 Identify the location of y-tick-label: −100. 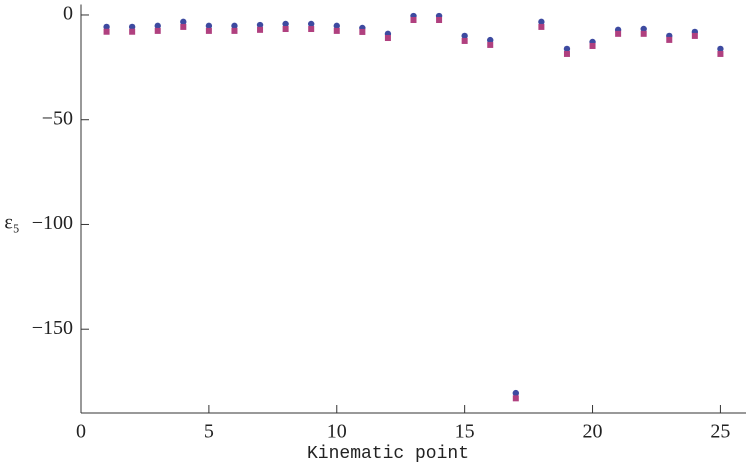
(52, 223).